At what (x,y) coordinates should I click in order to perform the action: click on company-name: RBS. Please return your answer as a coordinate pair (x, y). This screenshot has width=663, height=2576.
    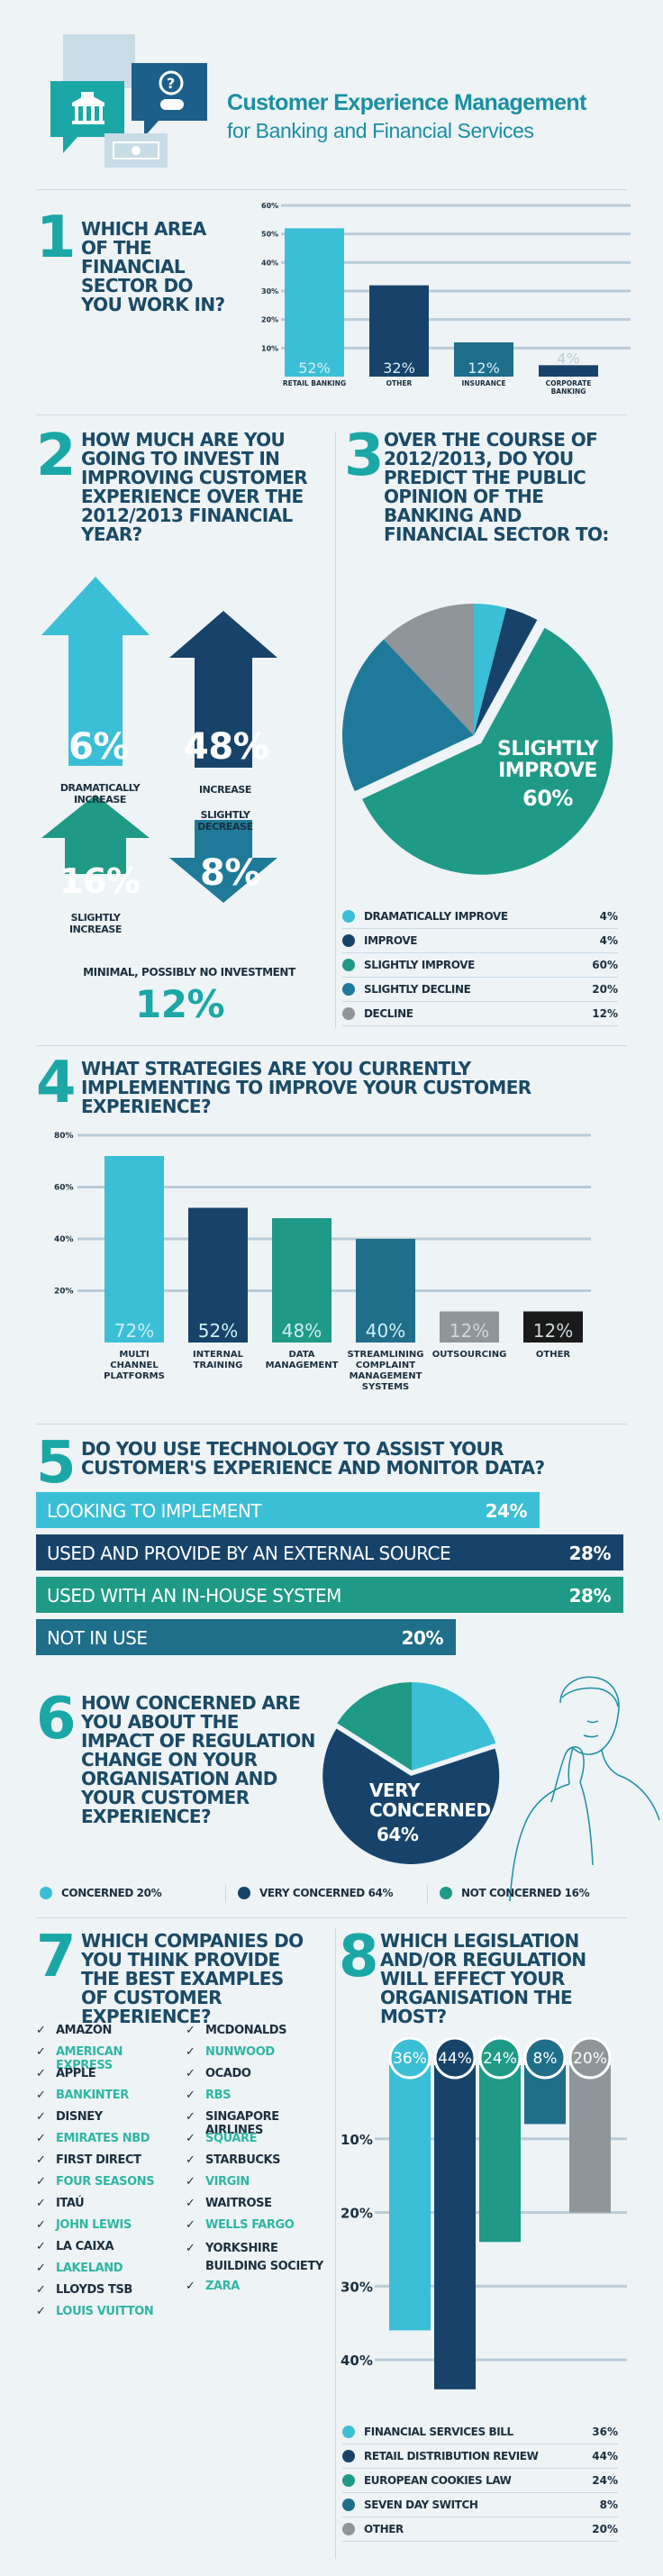
    Looking at the image, I should click on (218, 2095).